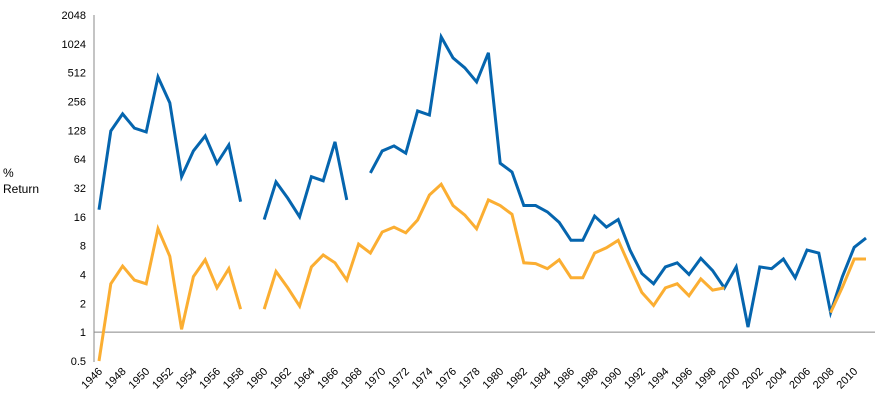 This screenshot has width=875, height=402. Describe the element at coordinates (210, 379) in the screenshot. I see `x-tick-label: 1956` at that location.